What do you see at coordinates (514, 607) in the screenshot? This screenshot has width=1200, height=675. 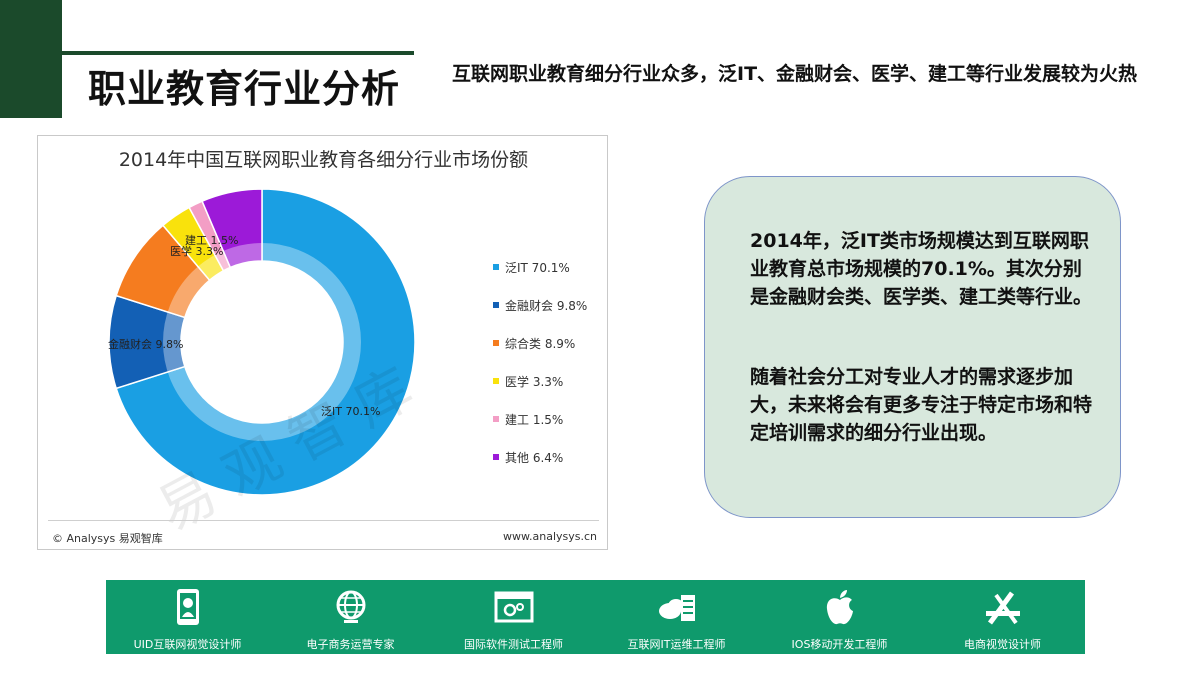 I see `settings-window-icon` at bounding box center [514, 607].